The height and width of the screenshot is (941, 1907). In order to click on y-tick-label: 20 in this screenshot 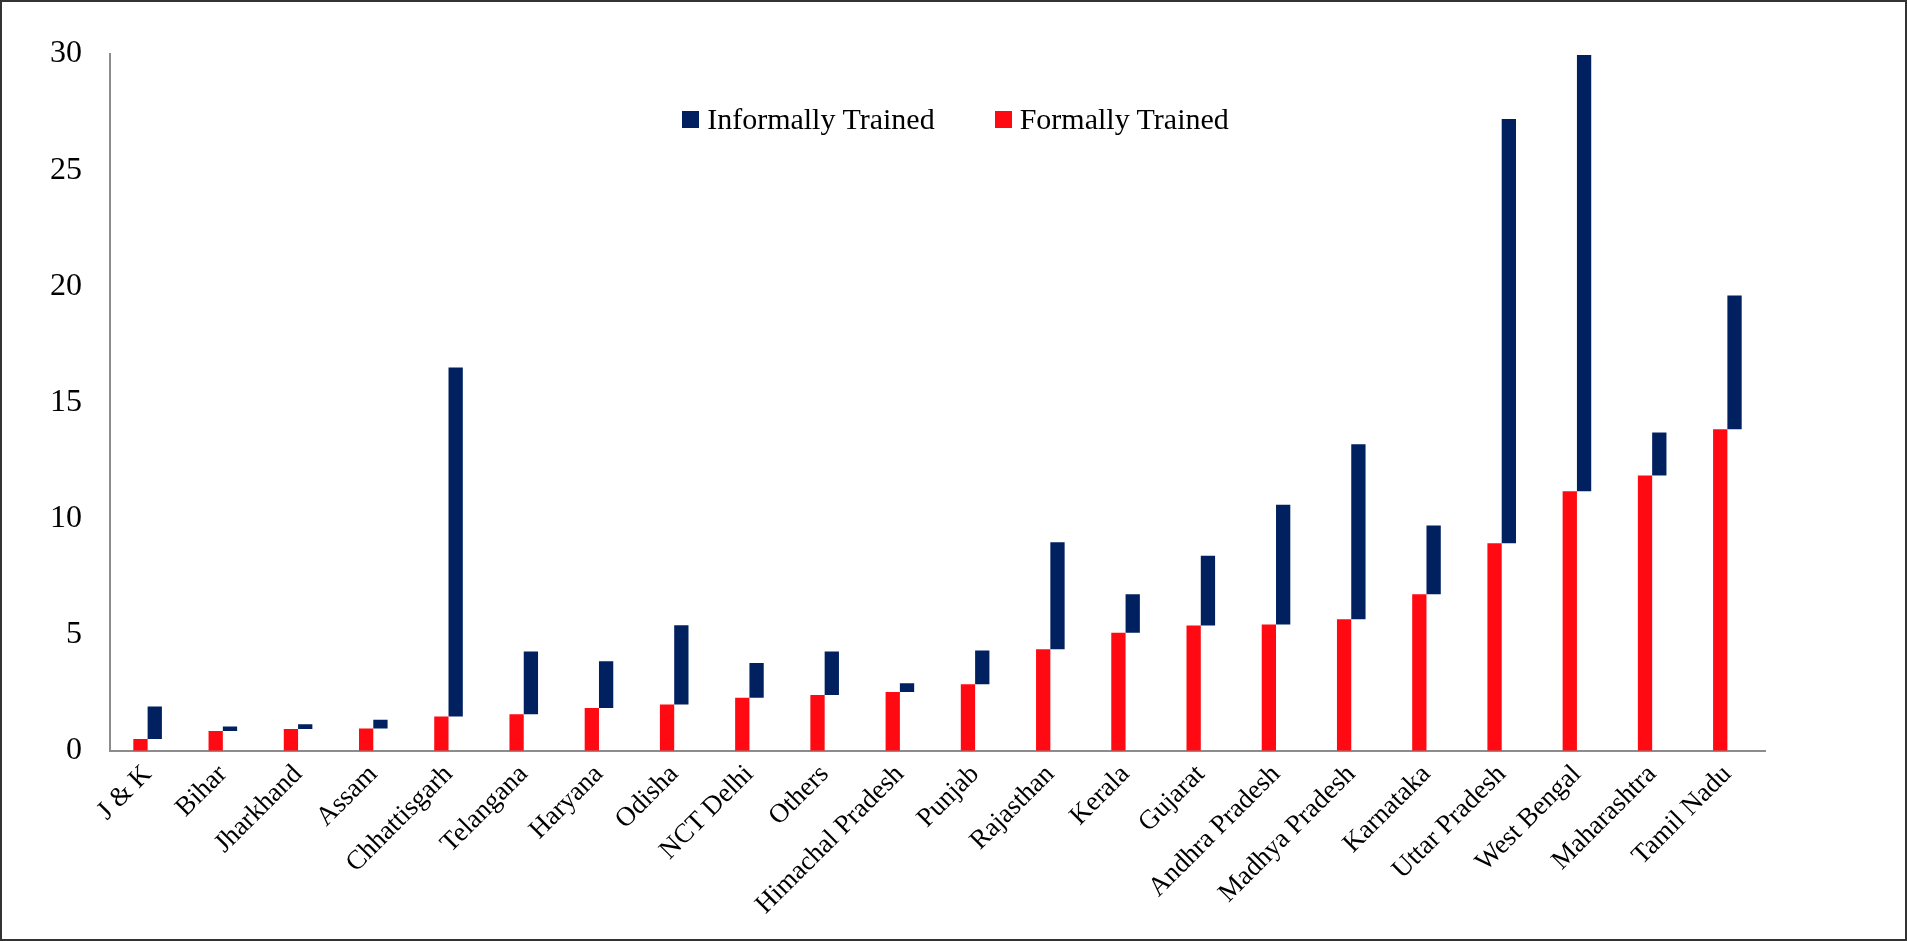, I will do `click(66, 283)`.